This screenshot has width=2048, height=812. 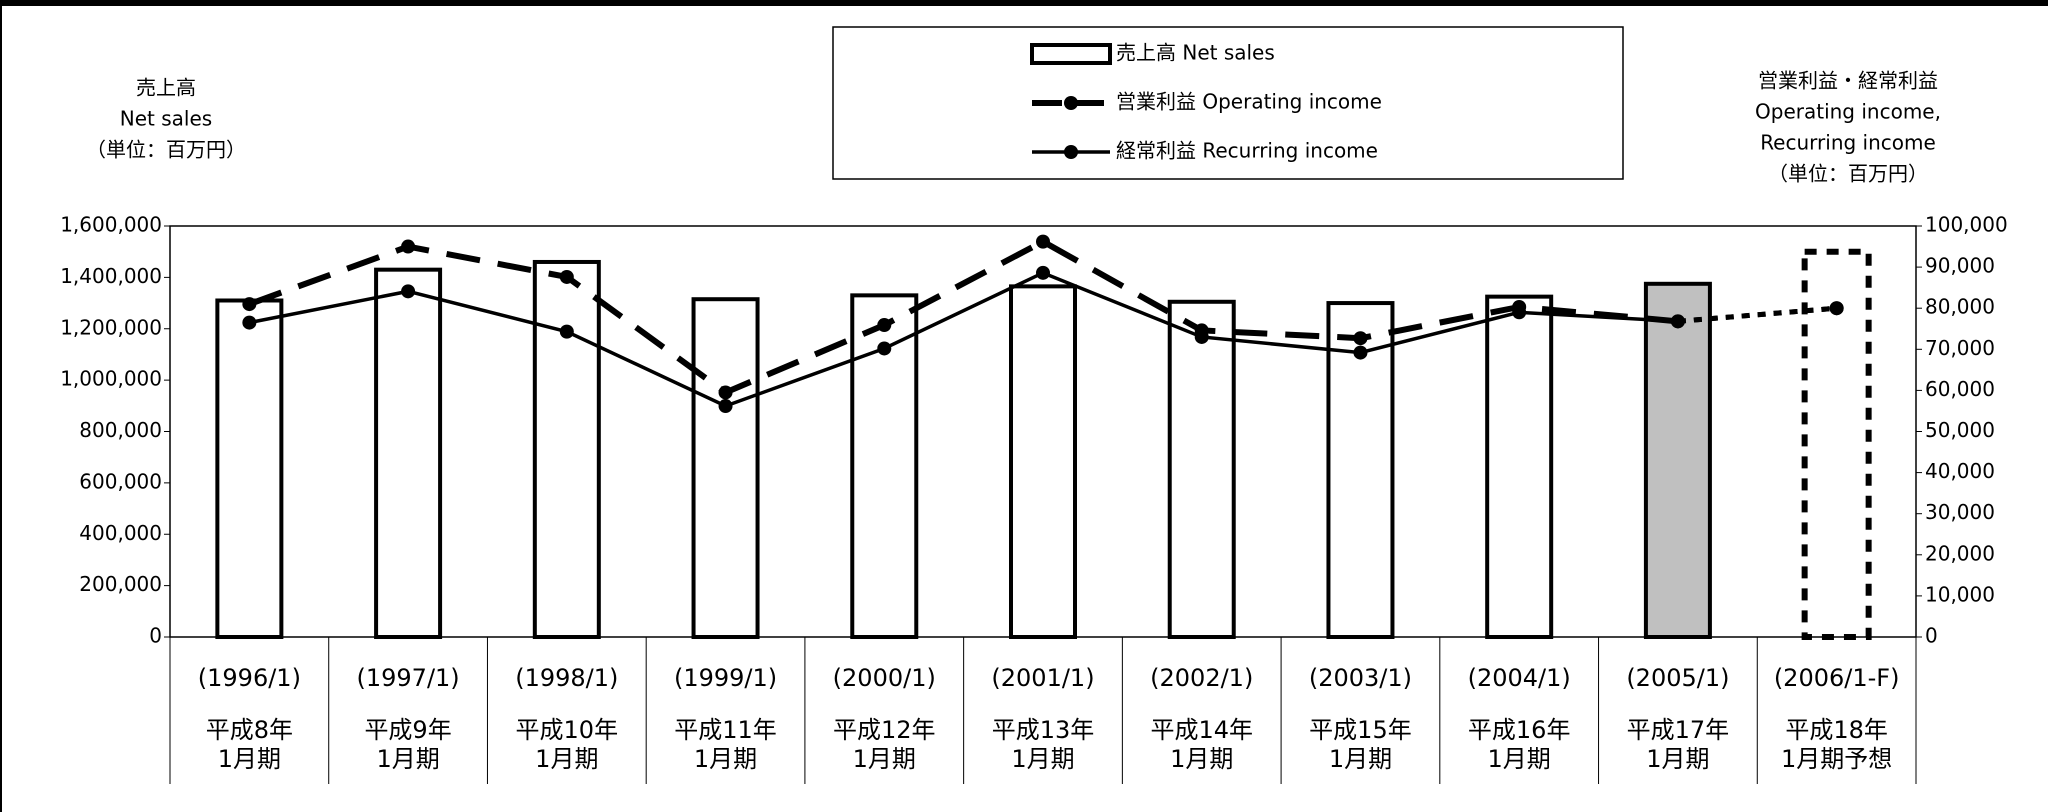 I want to click on period-label: 平成8年, so click(x=249, y=730).